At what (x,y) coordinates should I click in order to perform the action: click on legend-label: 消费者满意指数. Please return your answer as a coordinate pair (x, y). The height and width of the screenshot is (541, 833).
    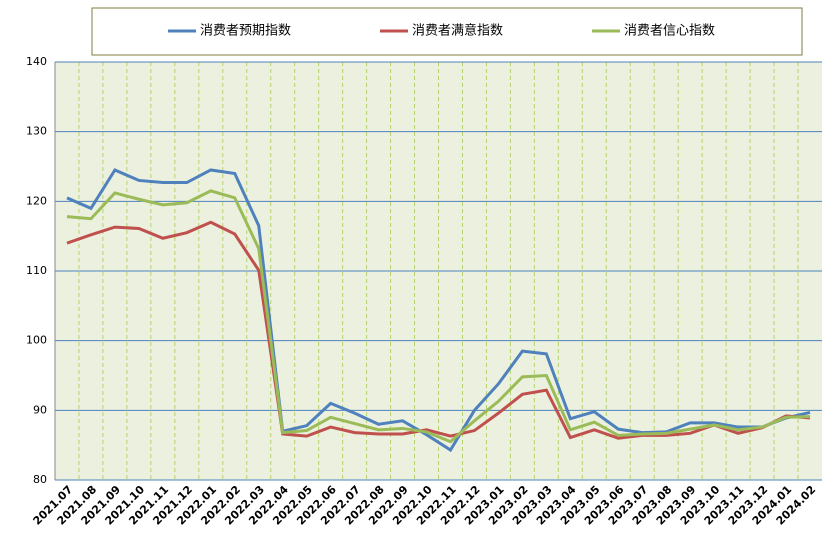
    Looking at the image, I should click on (457, 31).